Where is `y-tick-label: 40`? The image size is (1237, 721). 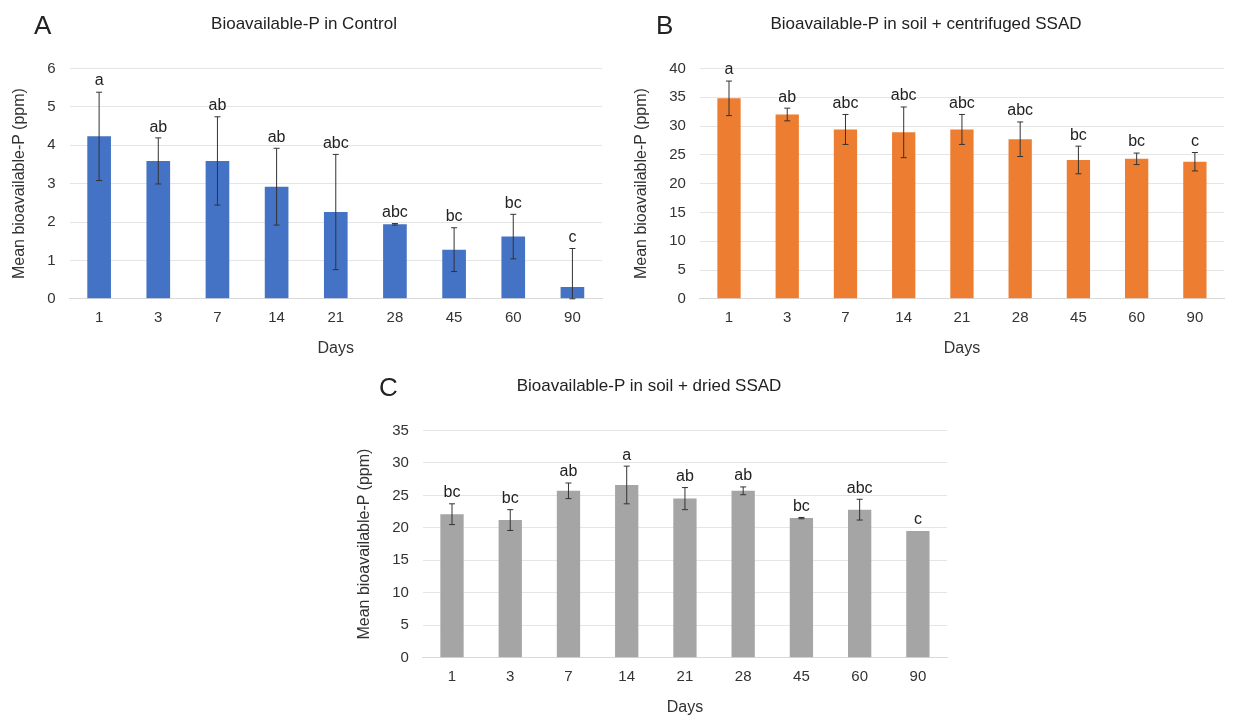 y-tick-label: 40 is located at coordinates (677, 67).